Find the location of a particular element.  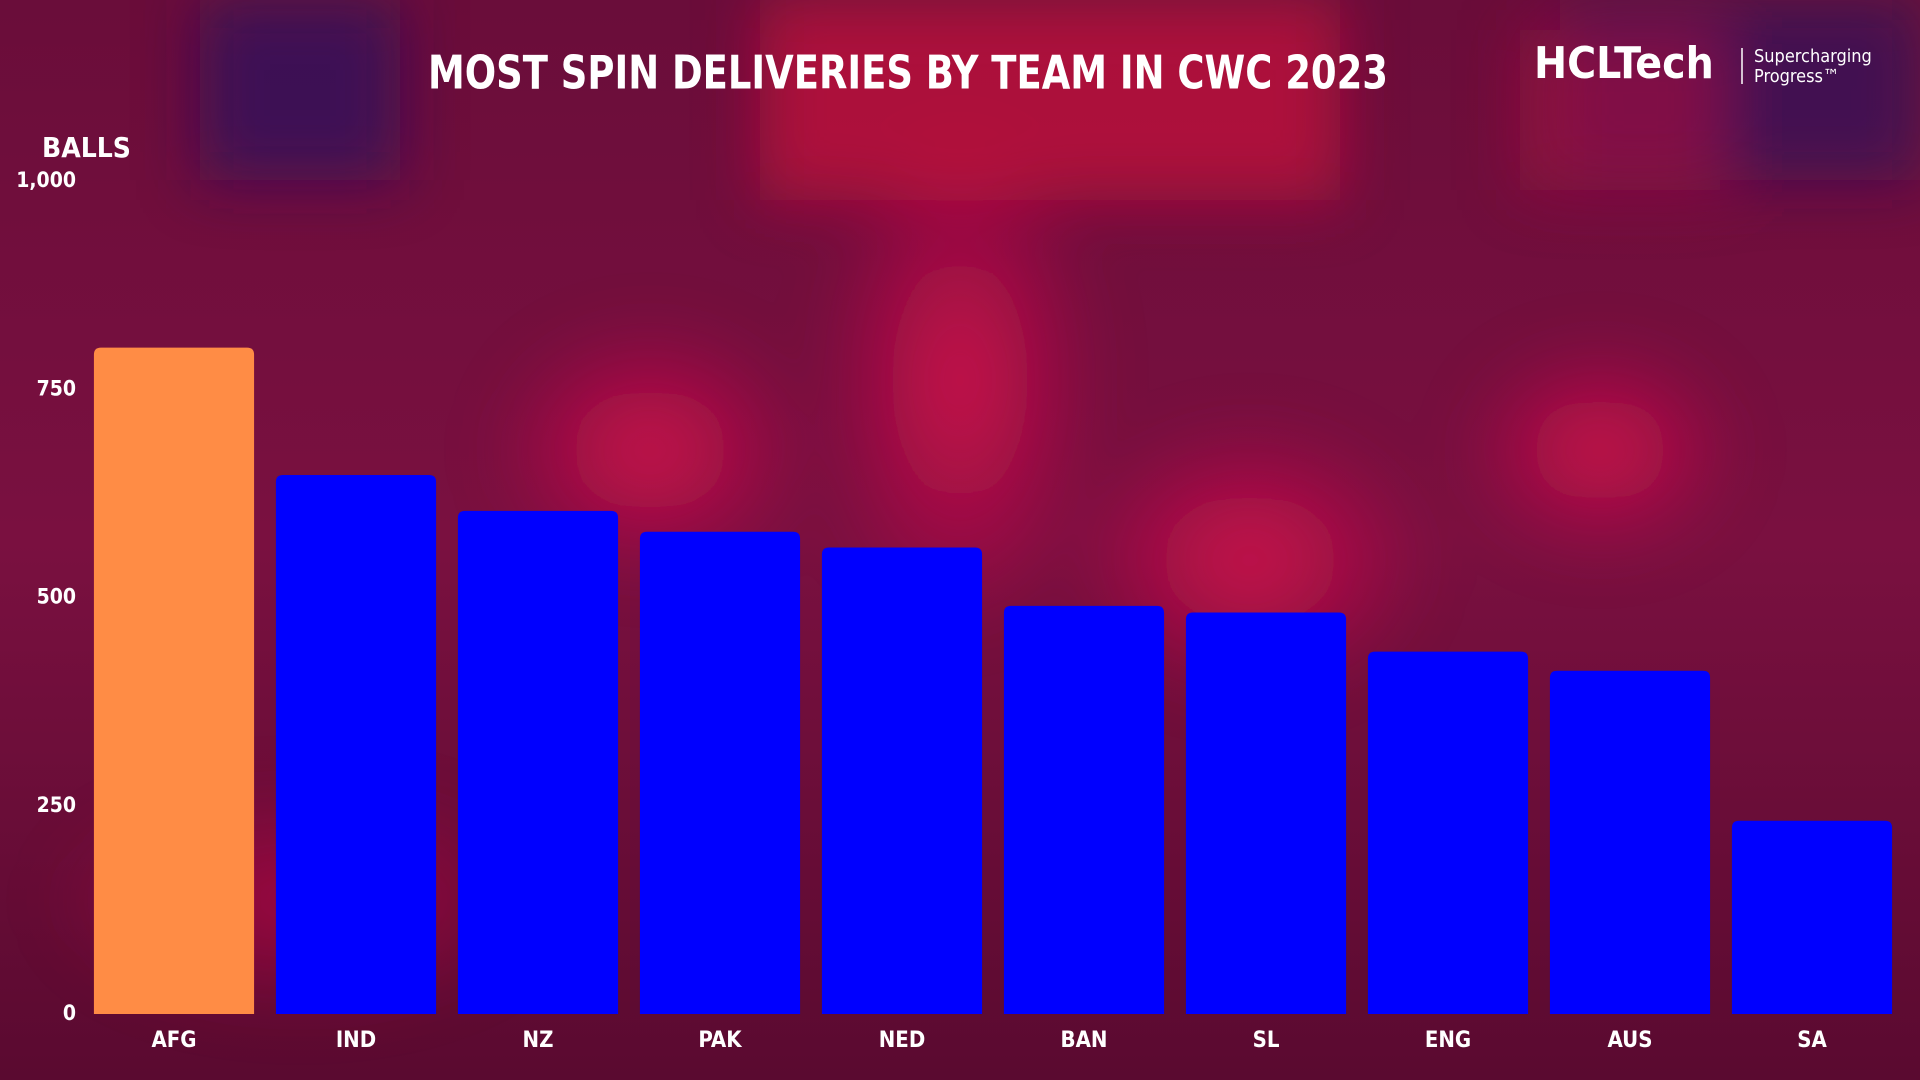

y-tick-label: 1,000 is located at coordinates (46, 180).